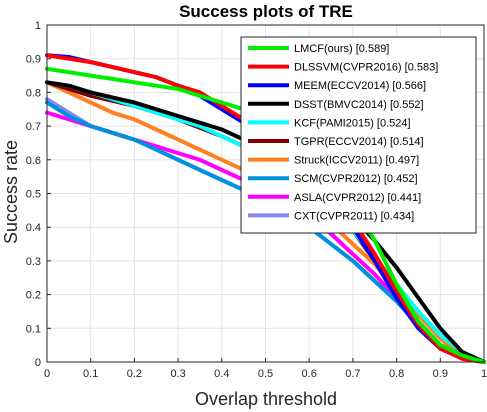 This screenshot has width=487, height=412. What do you see at coordinates (177, 374) in the screenshot?
I see `x-tick-label: 0.3` at bounding box center [177, 374].